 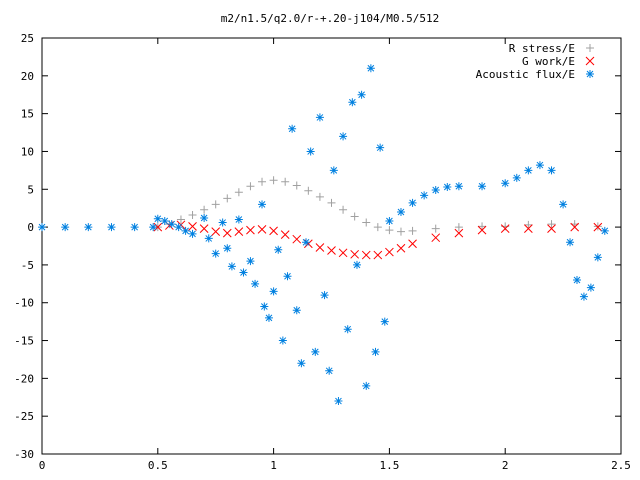 I want to click on x-tick-label: 0.5, so click(x=158, y=465).